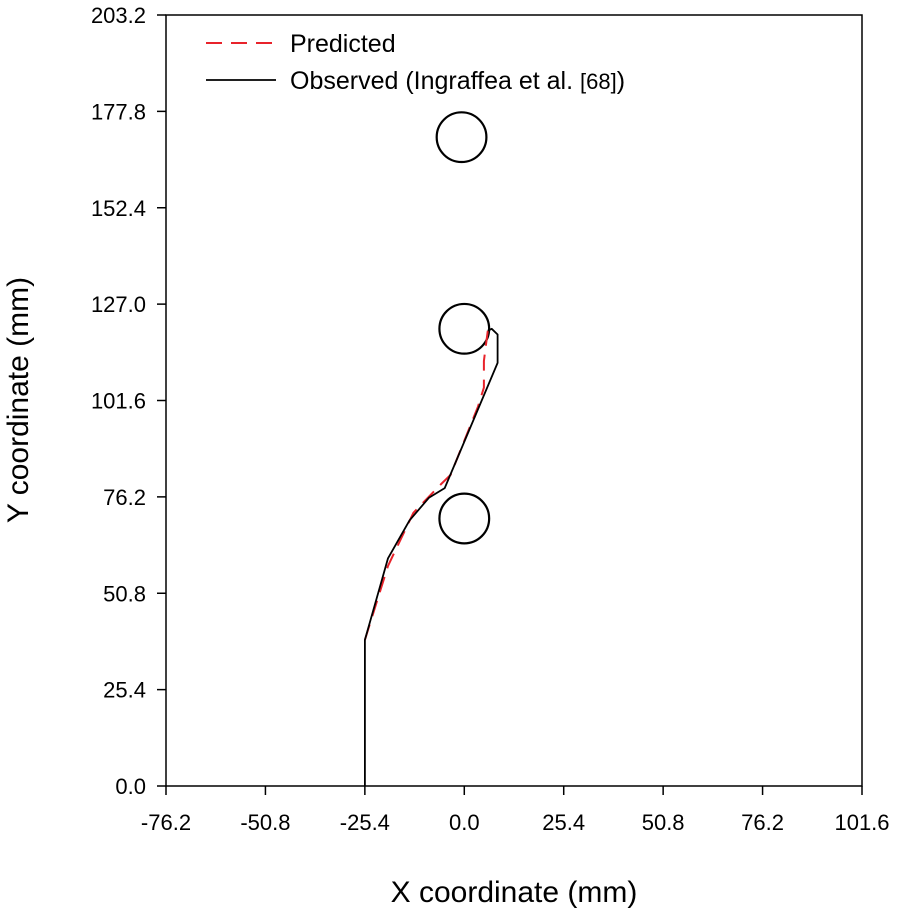 The height and width of the screenshot is (913, 900). What do you see at coordinates (118, 208) in the screenshot?
I see `y-tick-label: 152.4` at bounding box center [118, 208].